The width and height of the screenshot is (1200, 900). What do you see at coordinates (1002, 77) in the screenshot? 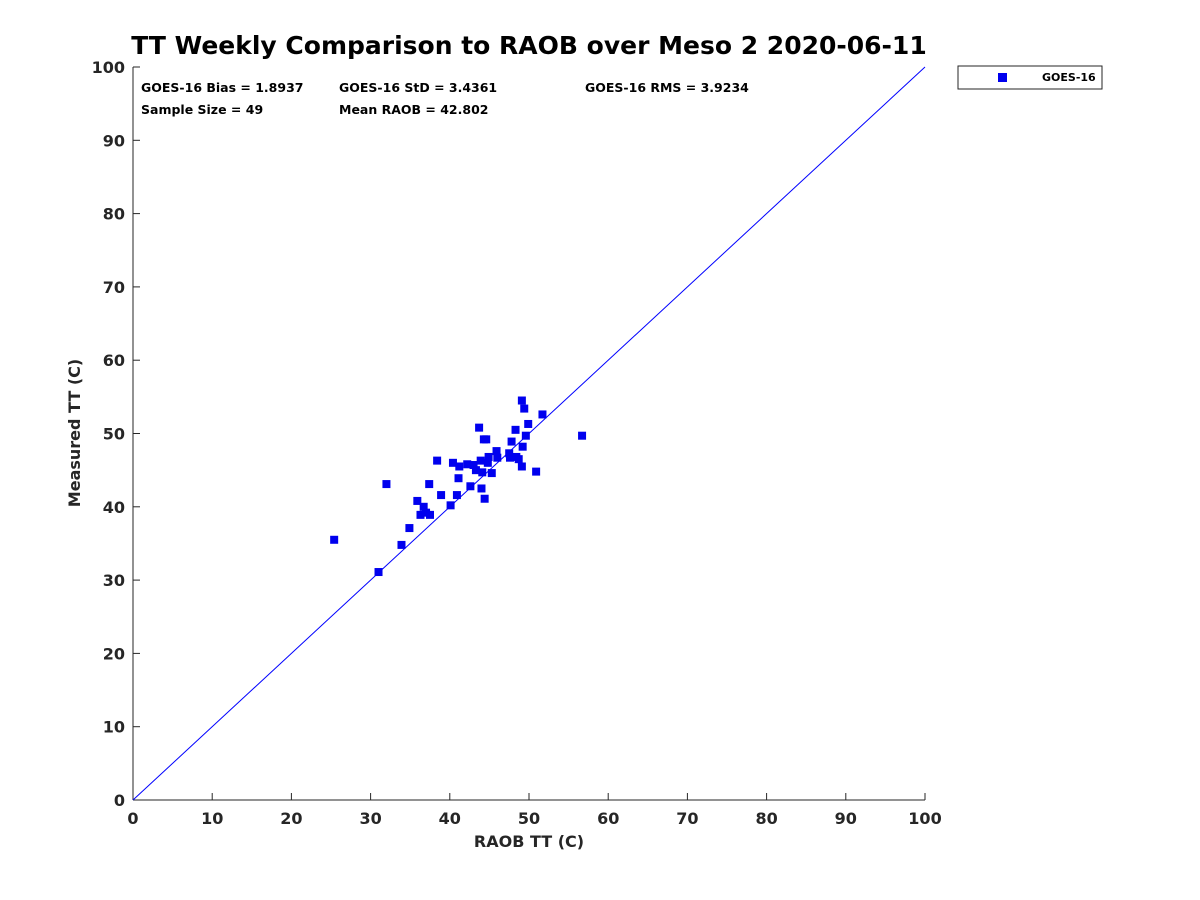
I see `legend-marker-goes16` at bounding box center [1002, 77].